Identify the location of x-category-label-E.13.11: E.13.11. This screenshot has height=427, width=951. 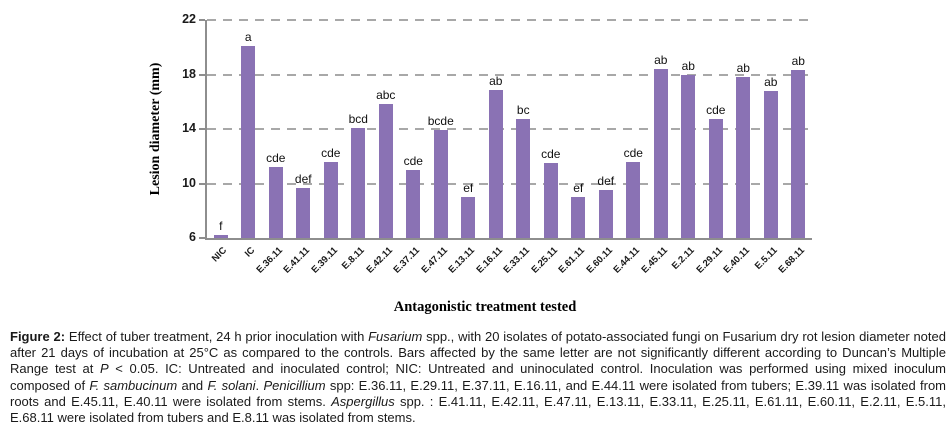
(462, 260).